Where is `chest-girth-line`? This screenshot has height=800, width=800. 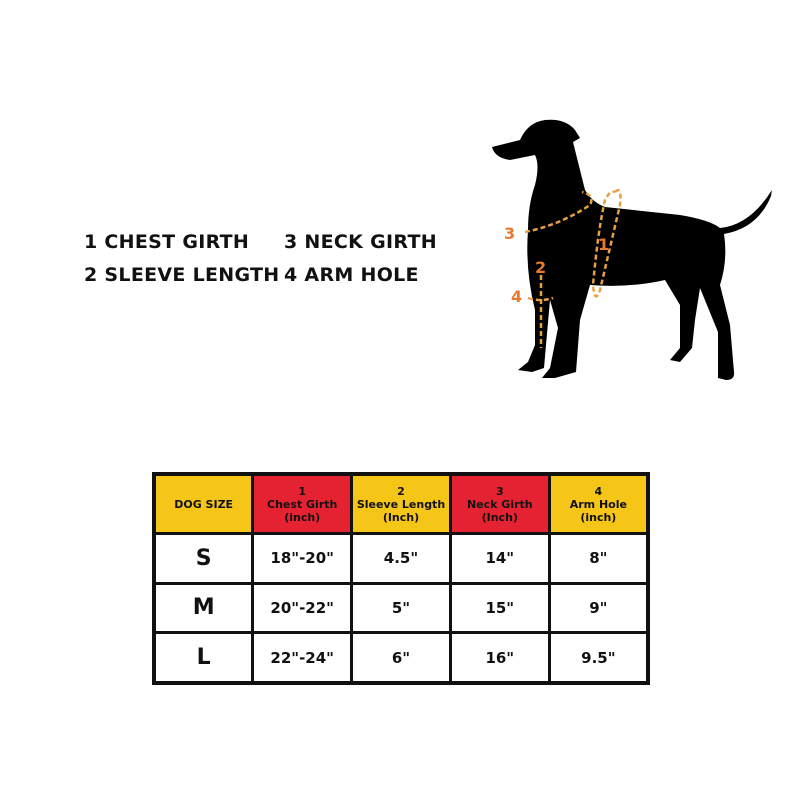
chest-girth-line is located at coordinates (606, 243).